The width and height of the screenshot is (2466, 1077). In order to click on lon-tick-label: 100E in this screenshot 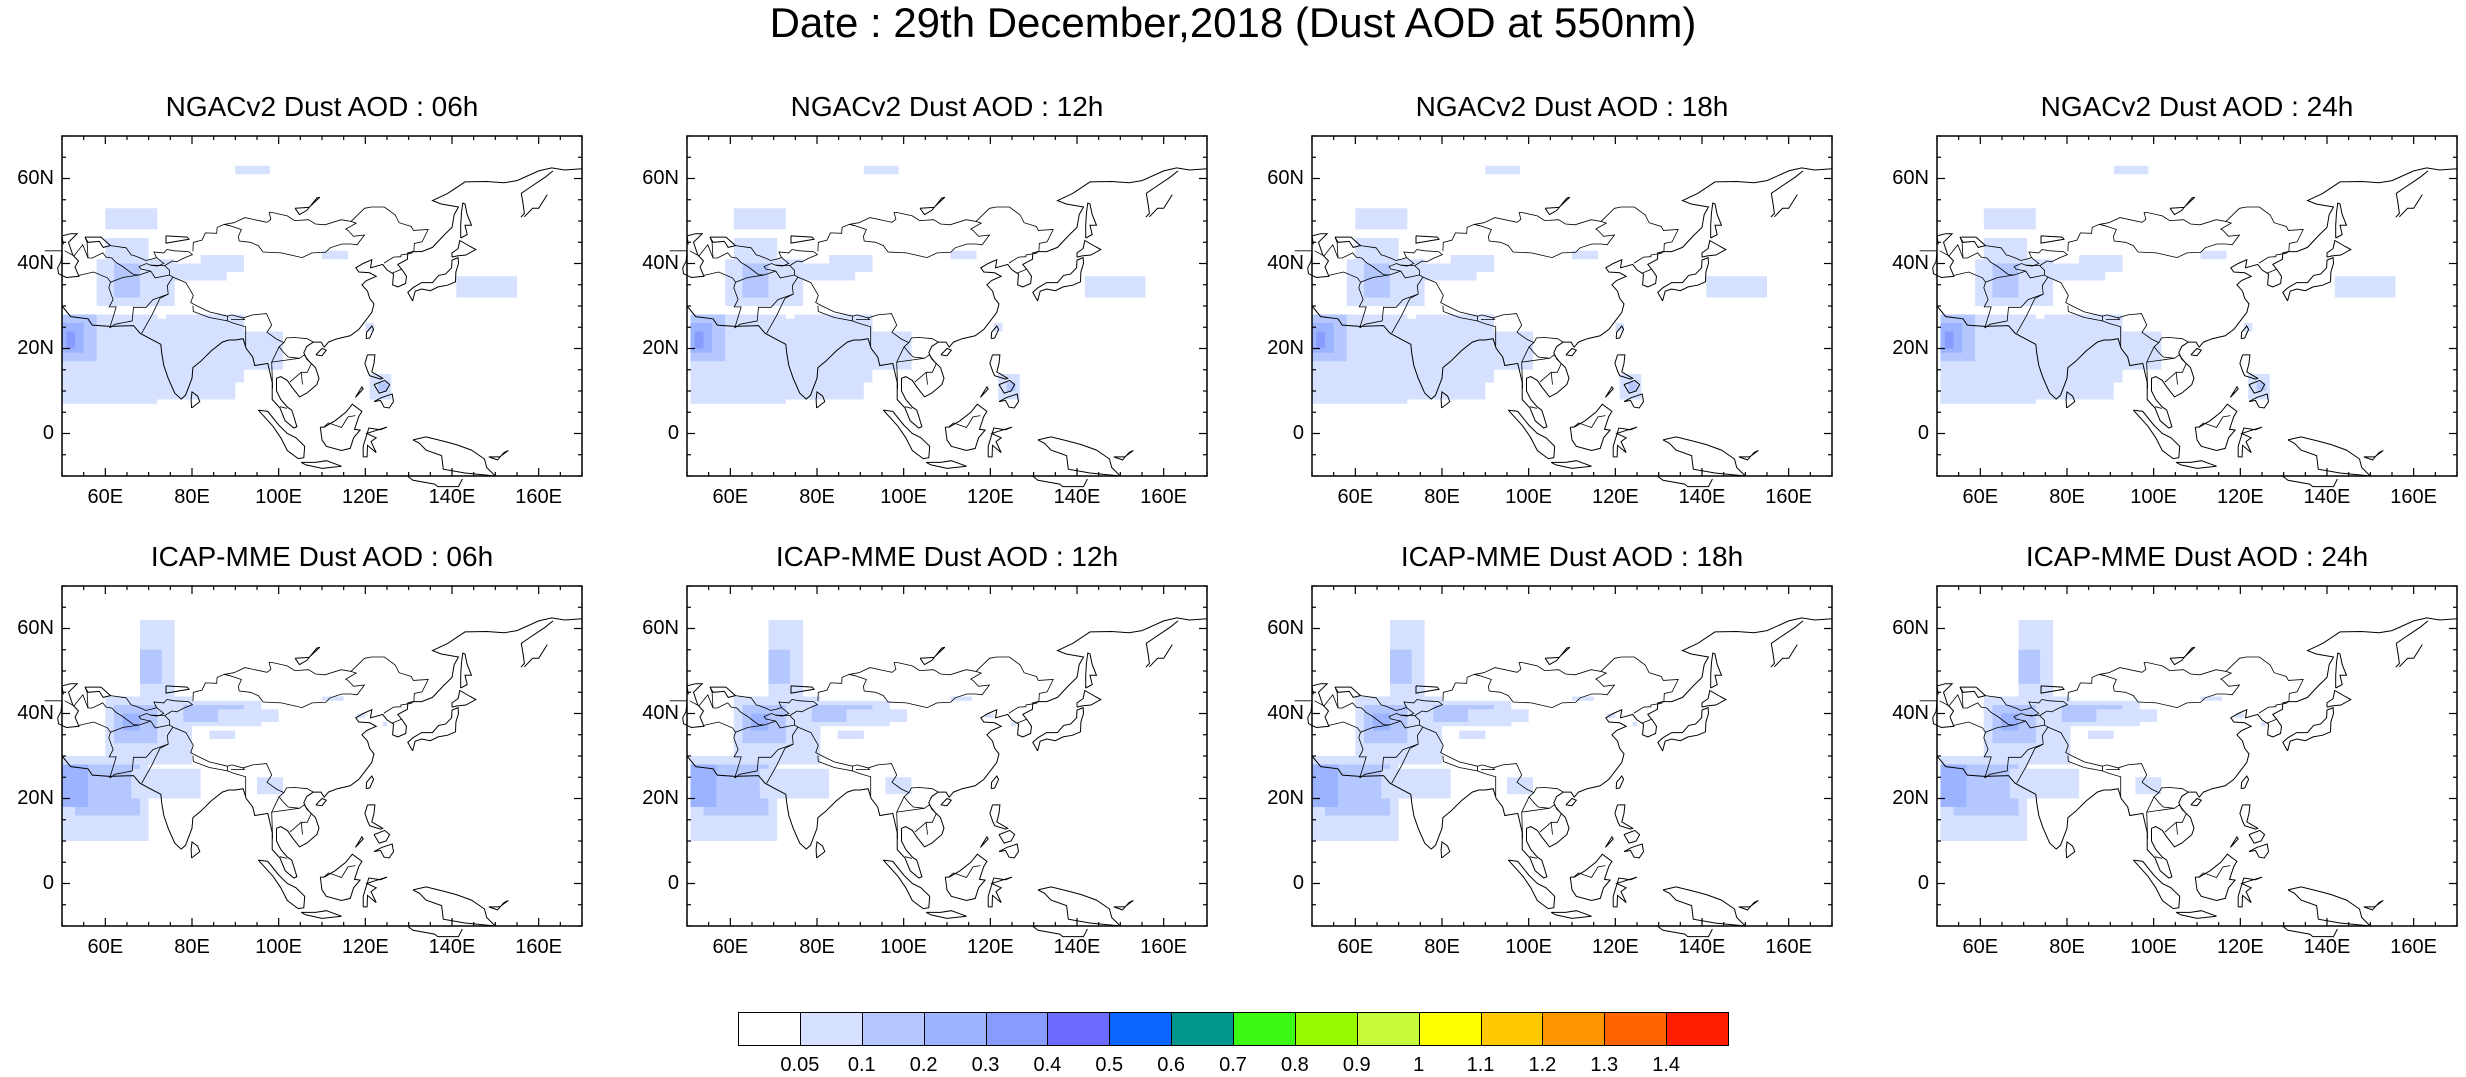, I will do `click(1529, 947)`.